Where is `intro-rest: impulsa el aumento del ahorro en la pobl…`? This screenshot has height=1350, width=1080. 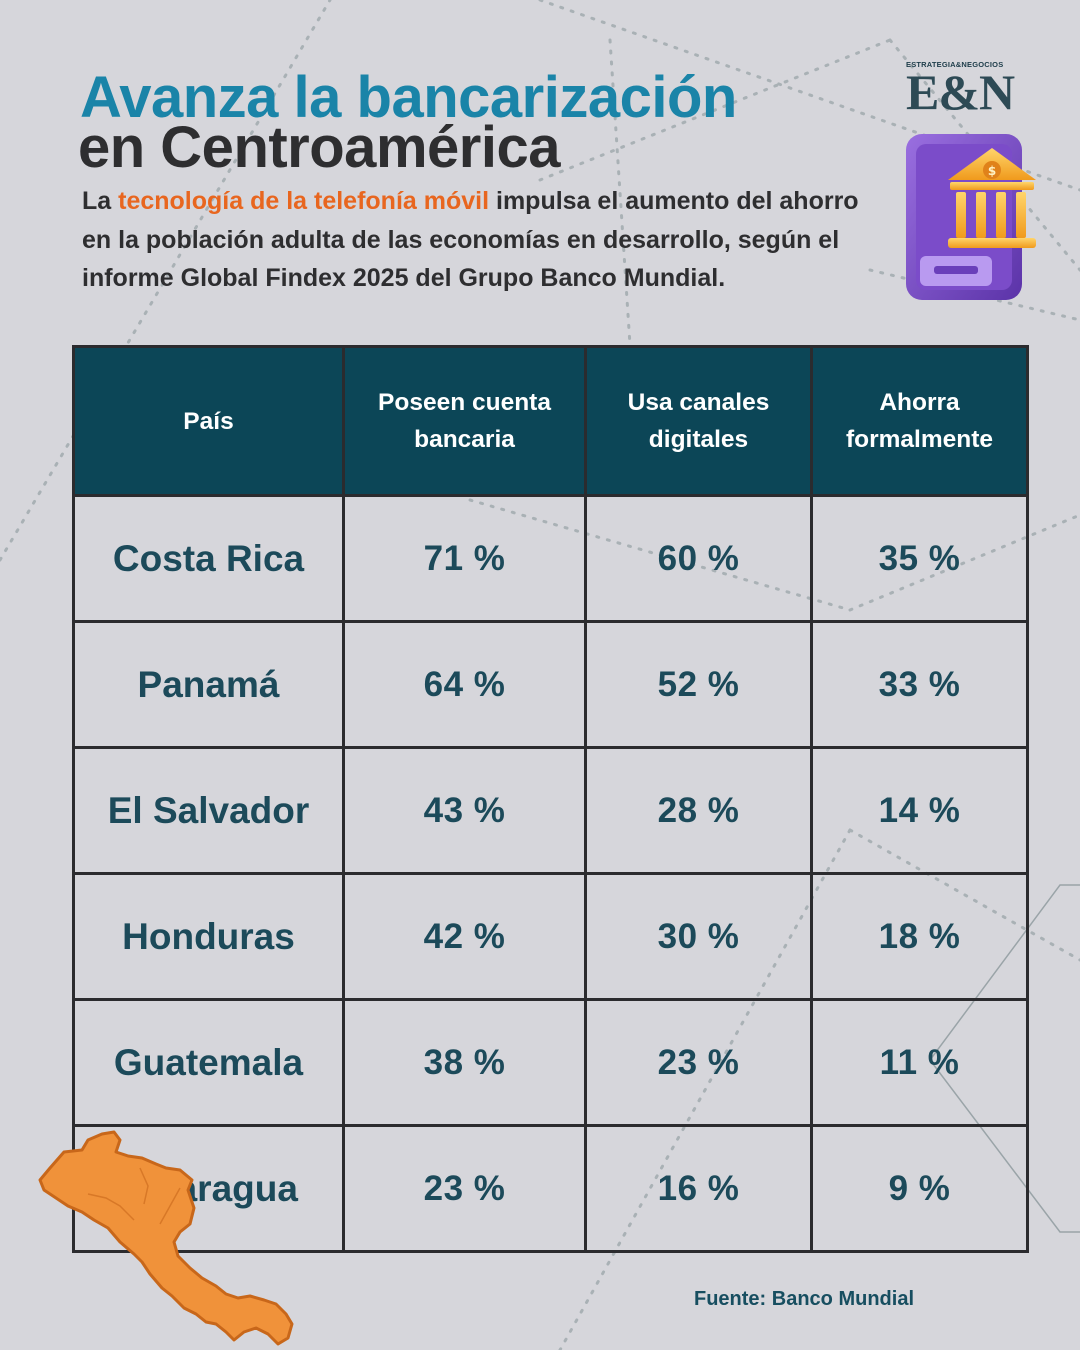 intro-rest: impulsa el aumento del ahorro en la pobl… is located at coordinates (470, 239).